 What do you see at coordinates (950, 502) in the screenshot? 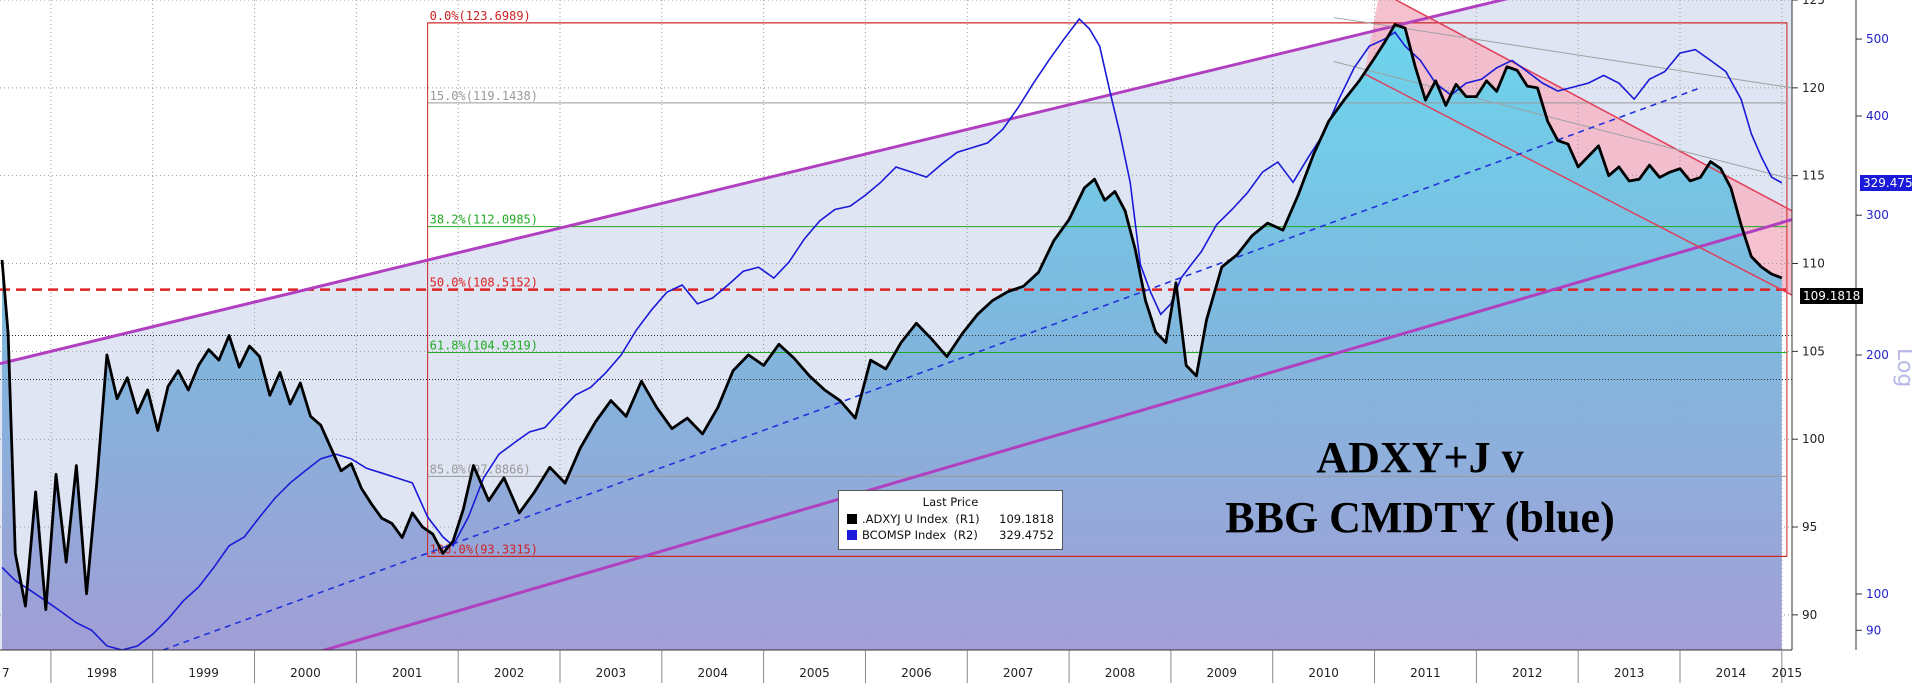
I see `legend-title: Last Price` at bounding box center [950, 502].